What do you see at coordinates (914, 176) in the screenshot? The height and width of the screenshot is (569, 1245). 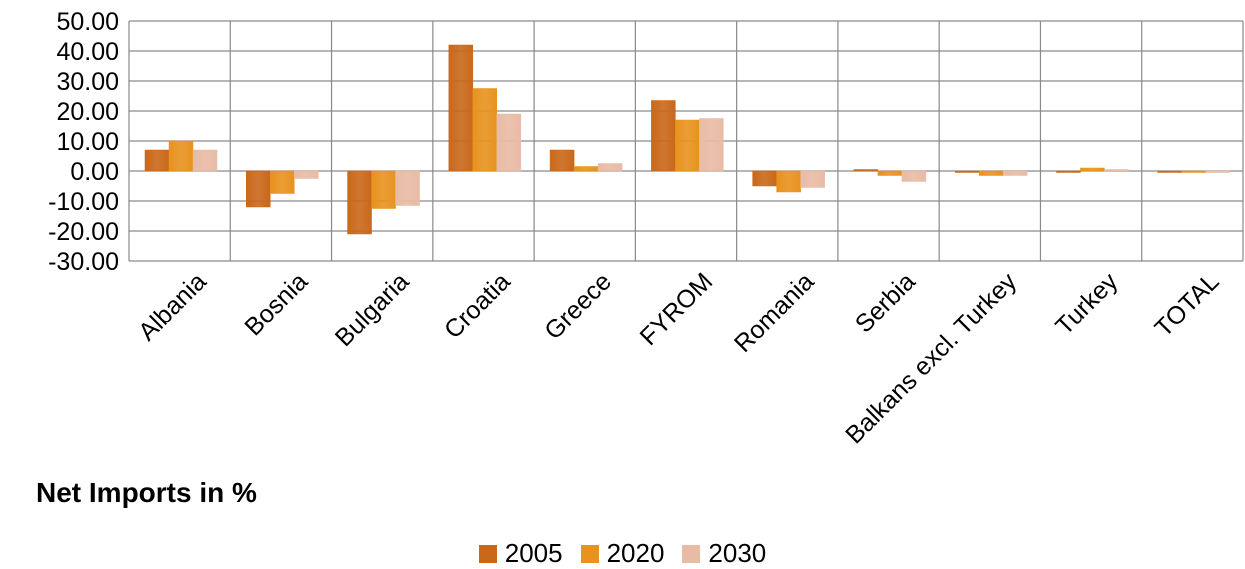 I see `bar-2030-serbia` at bounding box center [914, 176].